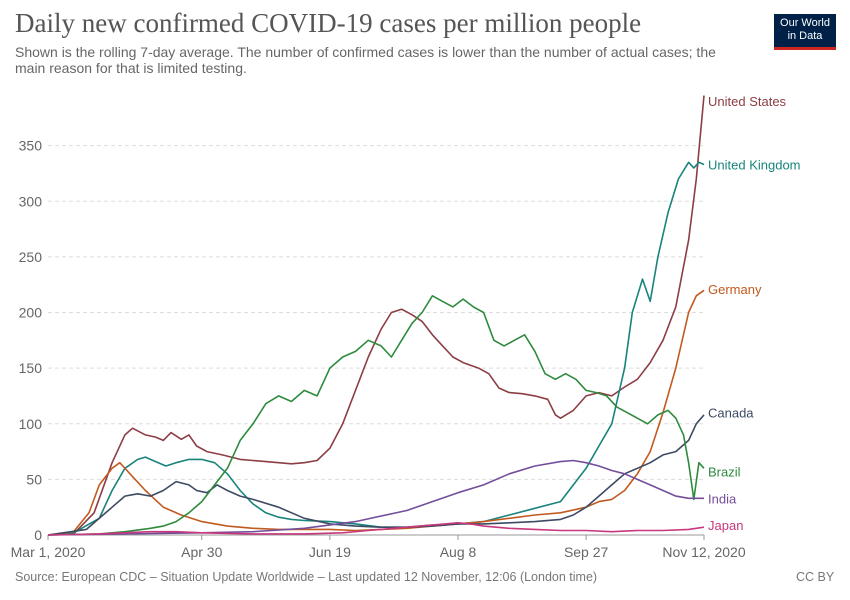  I want to click on series-label-brazil: Brazil, so click(724, 472).